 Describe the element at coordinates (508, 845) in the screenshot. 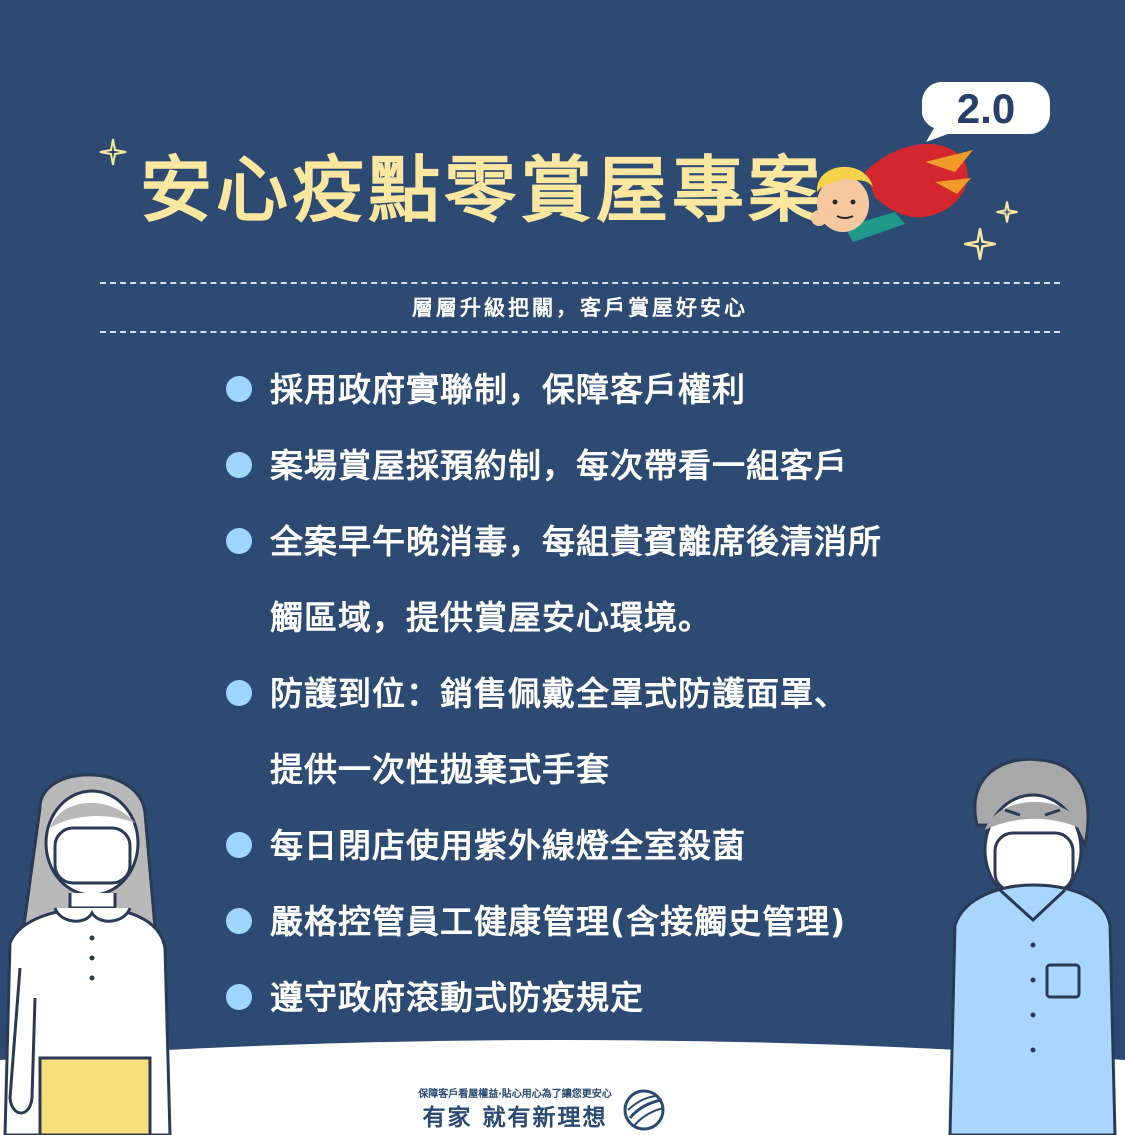

I see `list-item-text: 每日閉店使用紫外線燈全室殺菌` at that location.